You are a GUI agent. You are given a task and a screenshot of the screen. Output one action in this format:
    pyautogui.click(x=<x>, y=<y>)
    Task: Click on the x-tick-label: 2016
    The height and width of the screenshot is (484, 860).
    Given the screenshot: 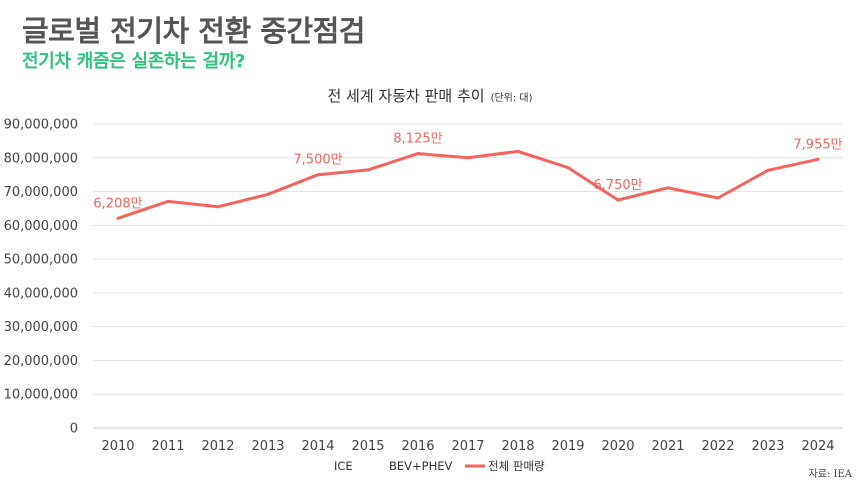 What is the action you would take?
    pyautogui.click(x=417, y=446)
    